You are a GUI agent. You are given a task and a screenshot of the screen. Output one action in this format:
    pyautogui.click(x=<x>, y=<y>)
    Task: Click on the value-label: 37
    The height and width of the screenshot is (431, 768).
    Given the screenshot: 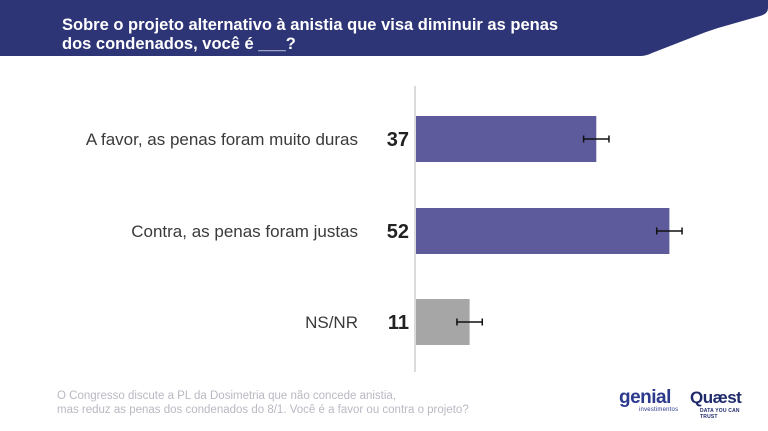 What is the action you would take?
    pyautogui.click(x=398, y=140)
    